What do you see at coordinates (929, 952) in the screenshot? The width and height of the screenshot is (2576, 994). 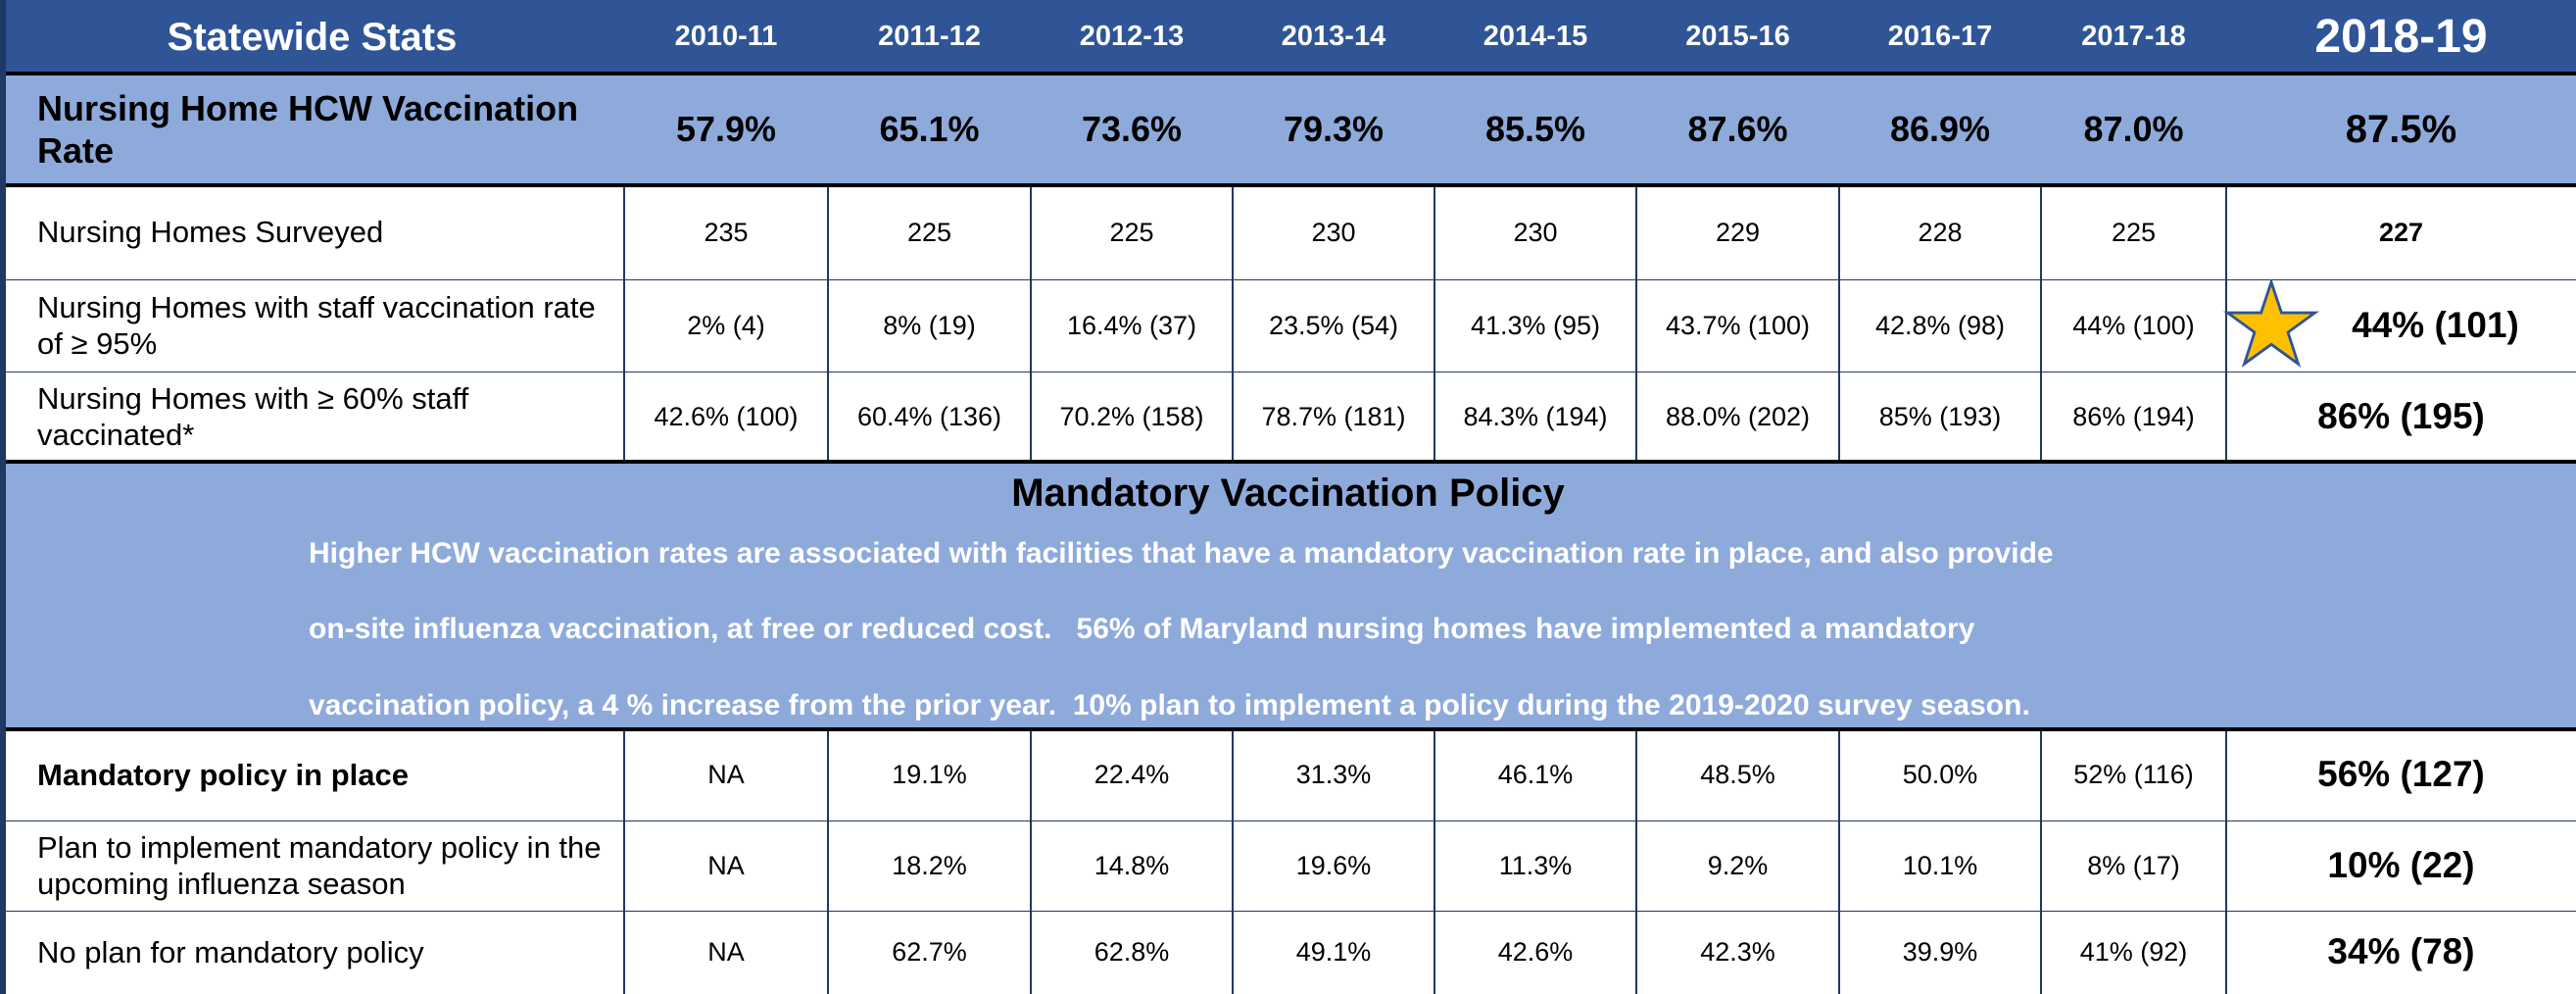 I see `row-value: 62.7%` at bounding box center [929, 952].